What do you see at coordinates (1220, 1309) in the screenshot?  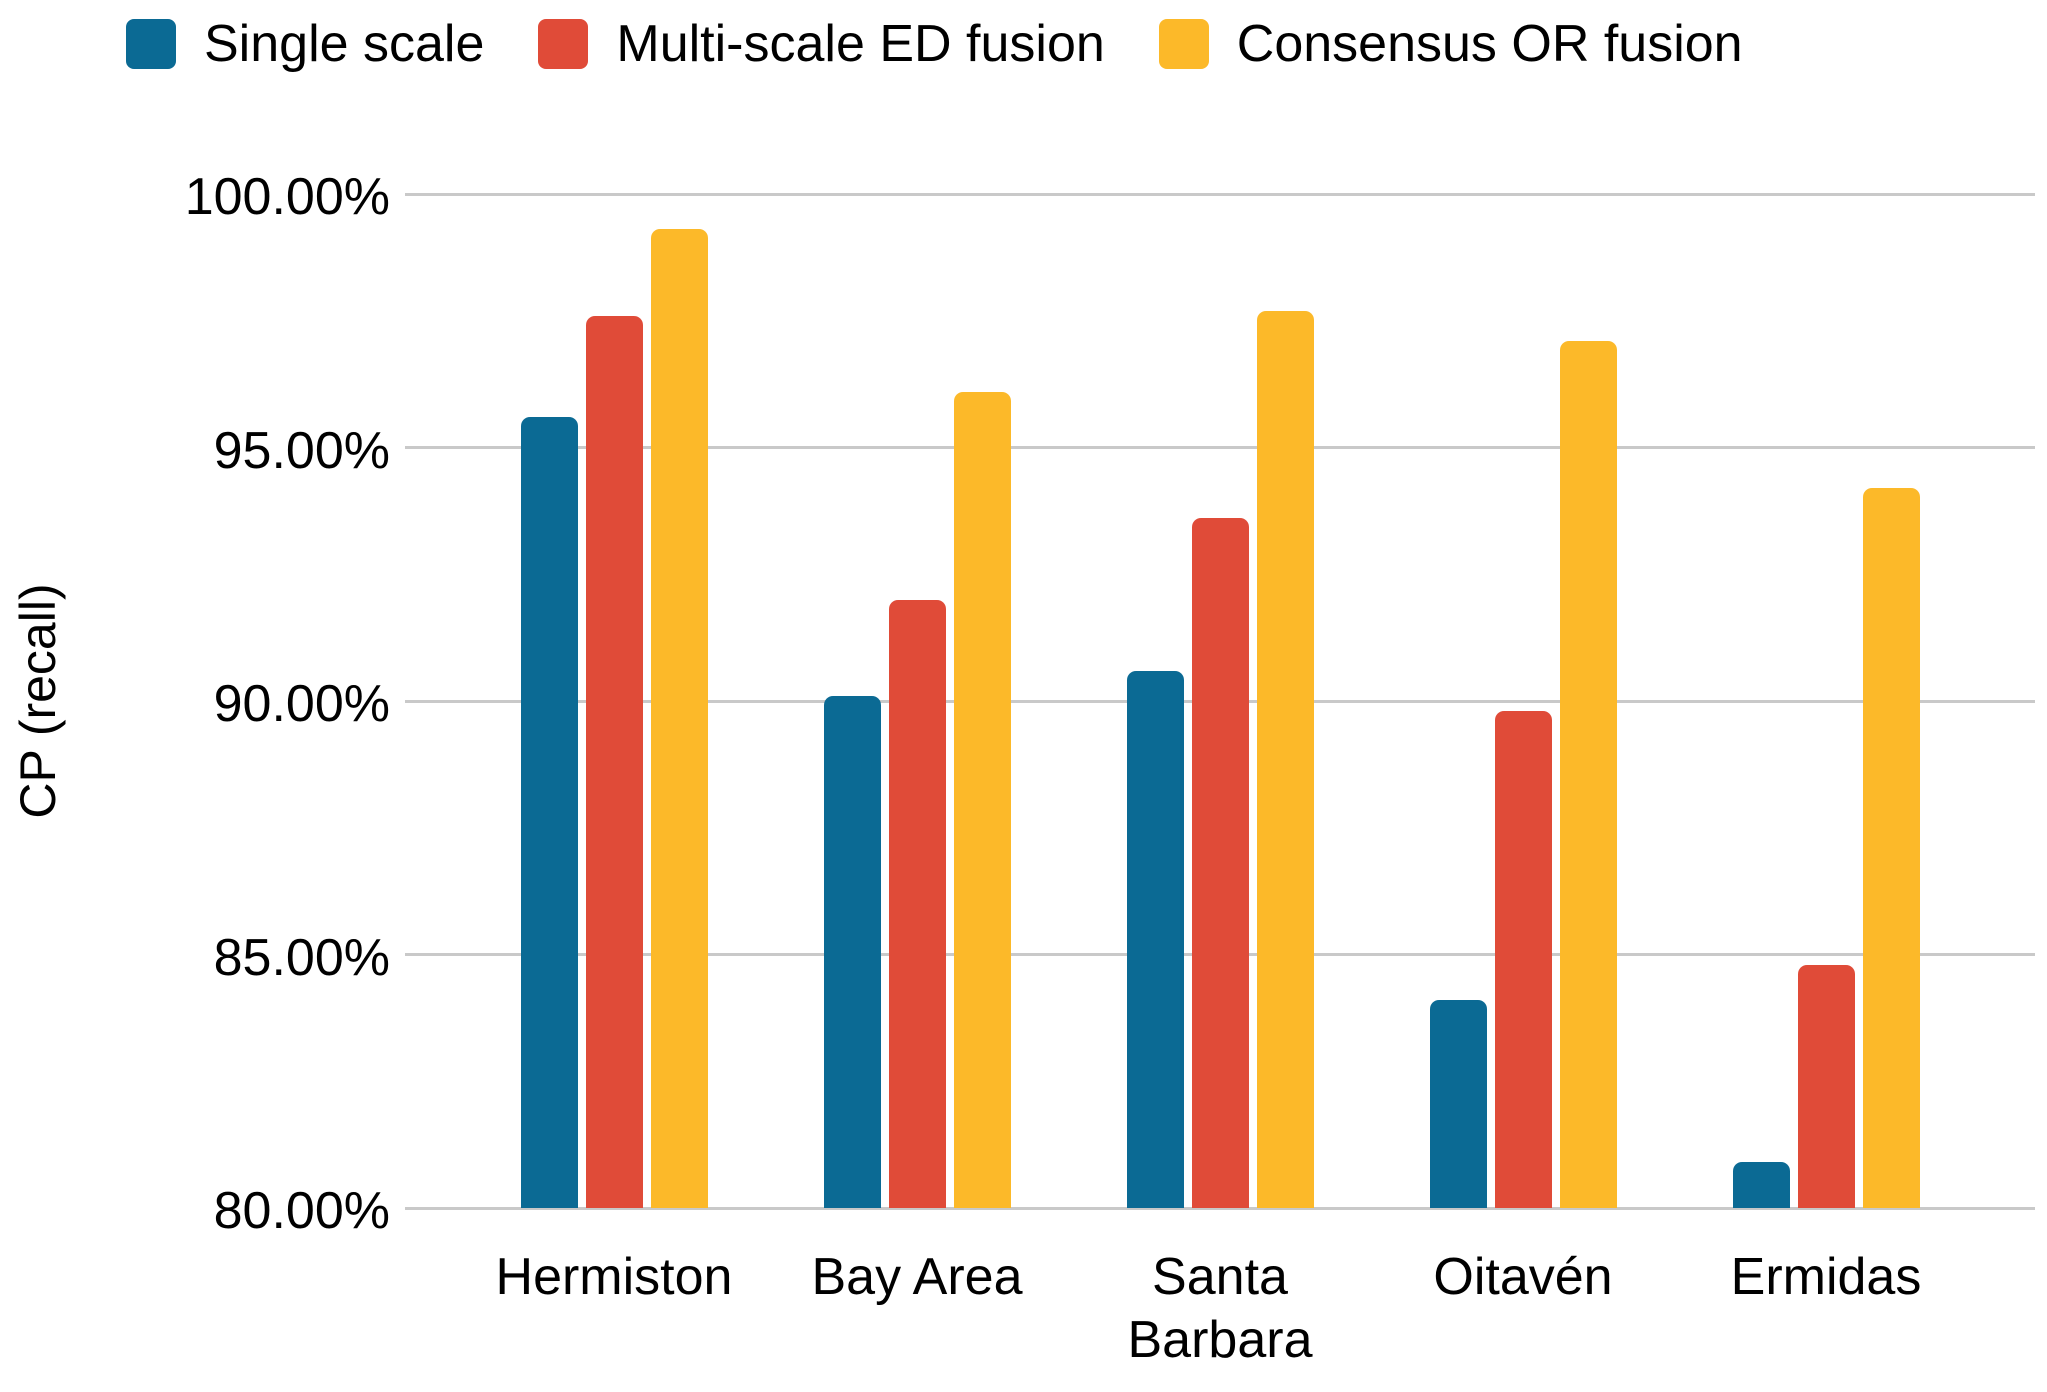 I see `x-category-label: Santa Barbara` at bounding box center [1220, 1309].